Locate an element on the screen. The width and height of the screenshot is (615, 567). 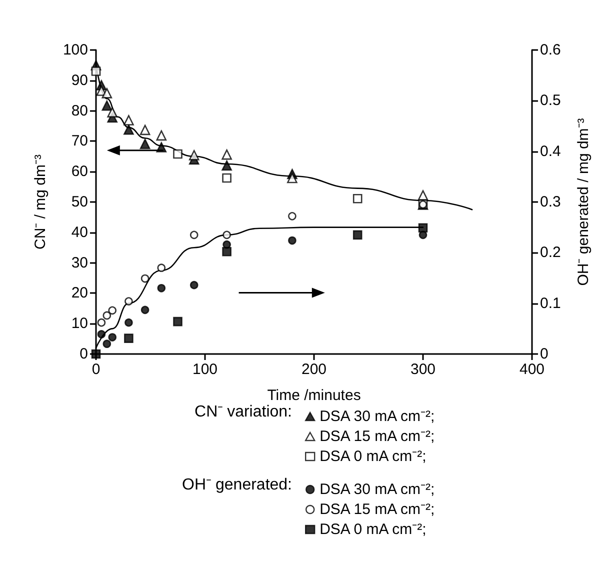
y2-tick-label: 0.2 is located at coordinates (550, 253).